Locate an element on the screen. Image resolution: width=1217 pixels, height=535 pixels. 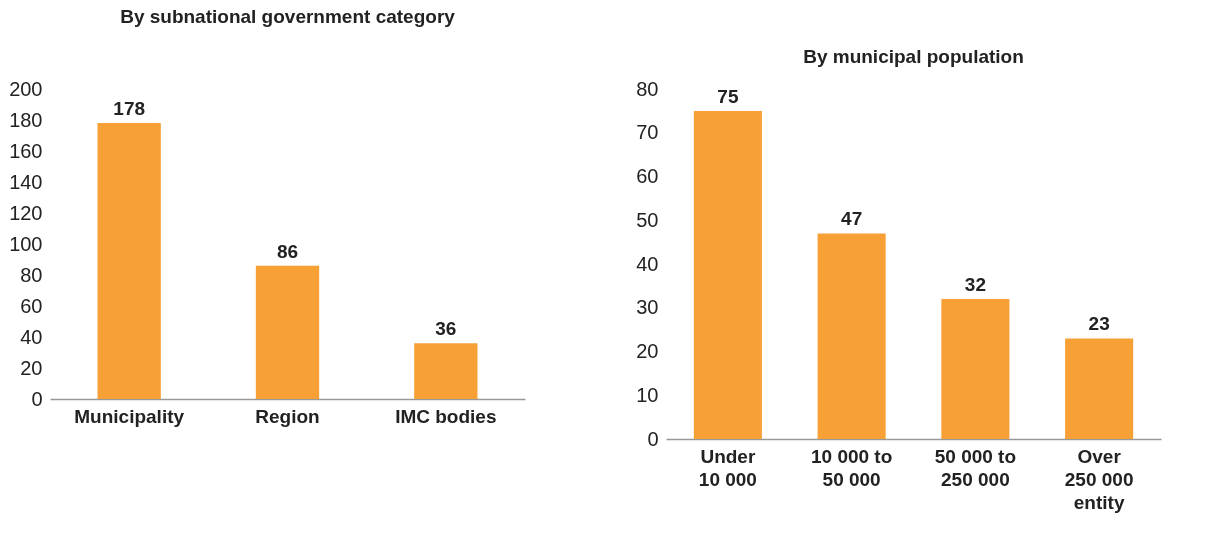
y-tick-label: 160 is located at coordinates (26, 150).